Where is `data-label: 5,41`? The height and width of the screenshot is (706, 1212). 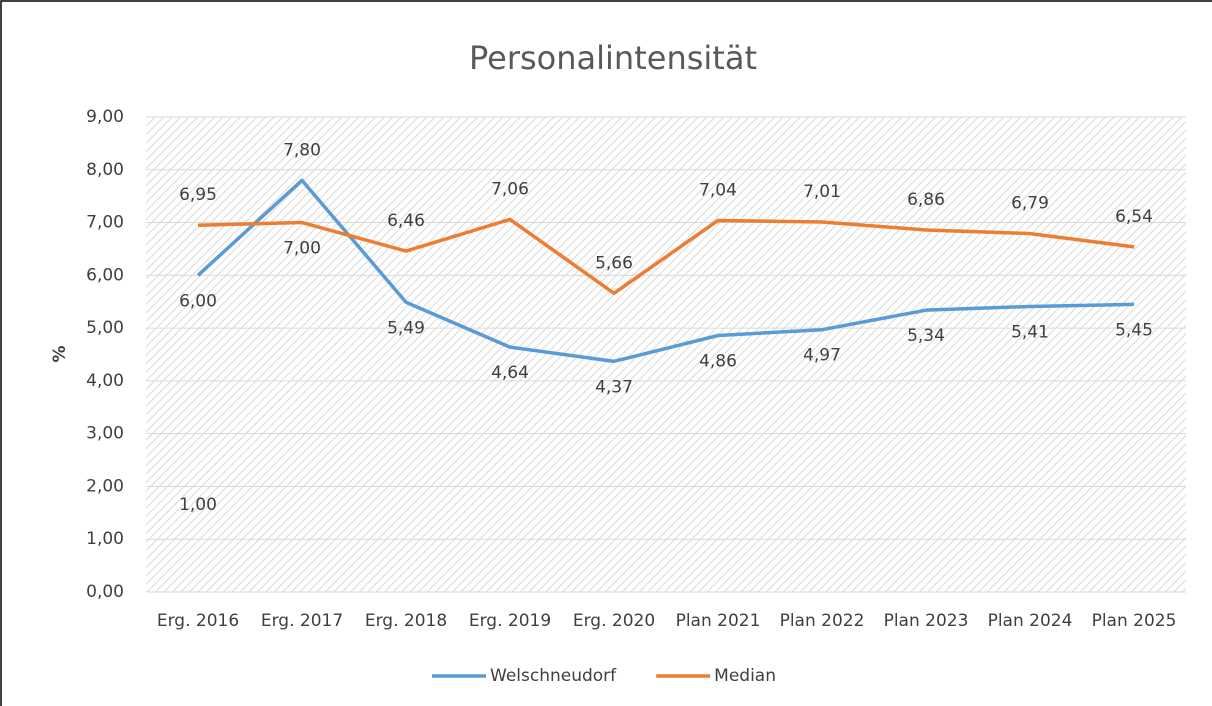
data-label: 5,41 is located at coordinates (1030, 332).